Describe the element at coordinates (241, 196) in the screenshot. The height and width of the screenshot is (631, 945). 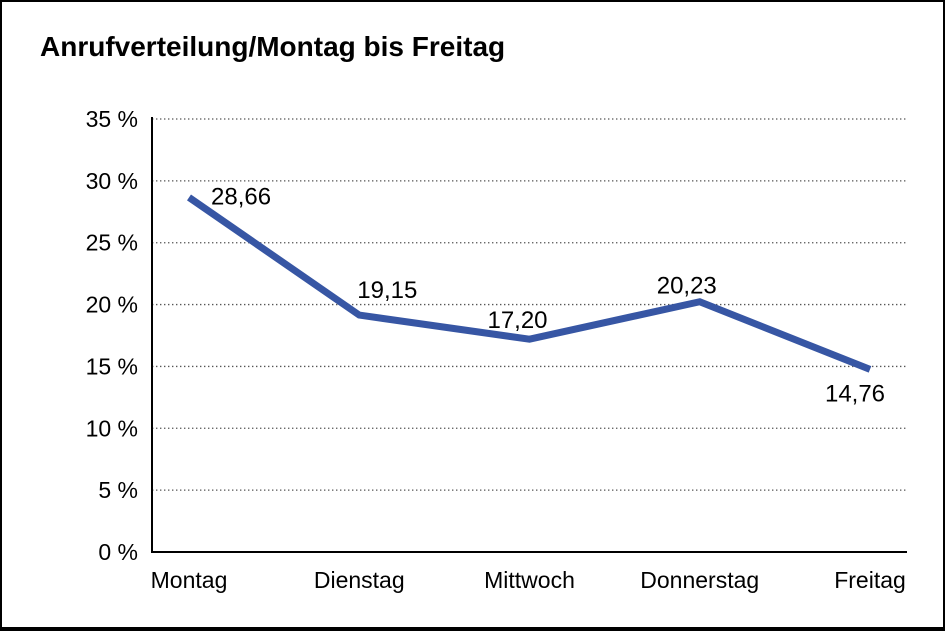
I see `data-value-label: 28,66` at that location.